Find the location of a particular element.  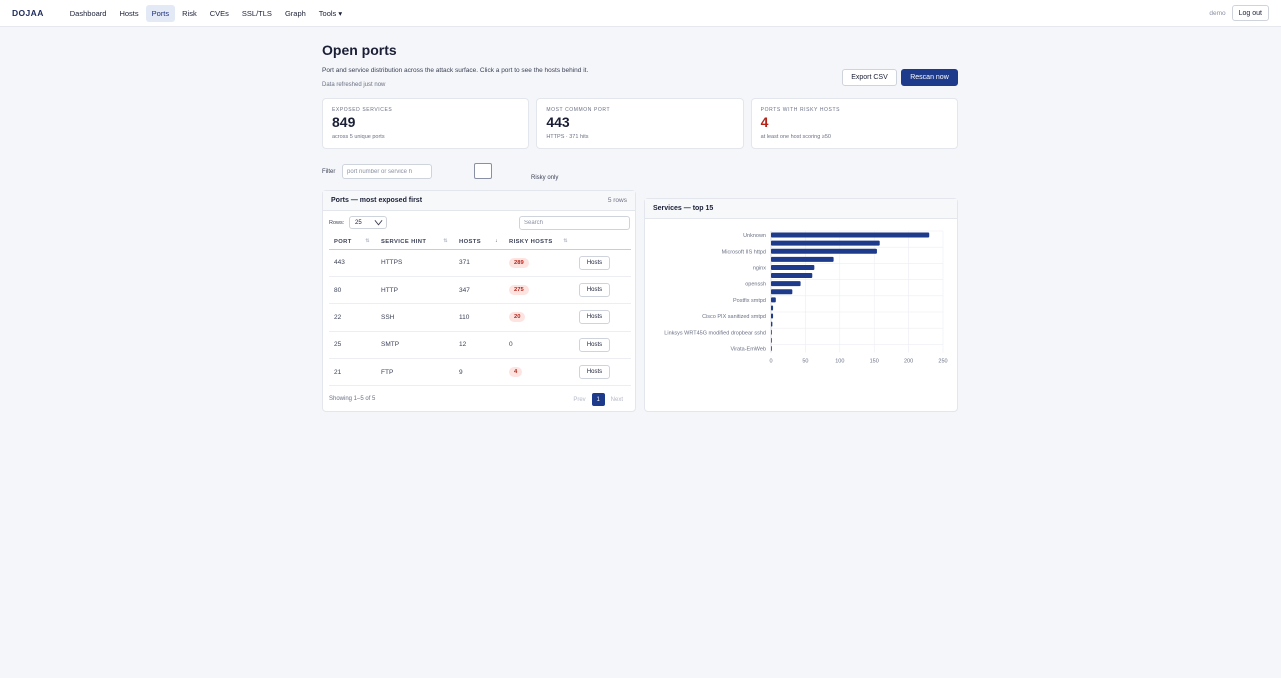

nav-ports: Ports is located at coordinates (160, 13).